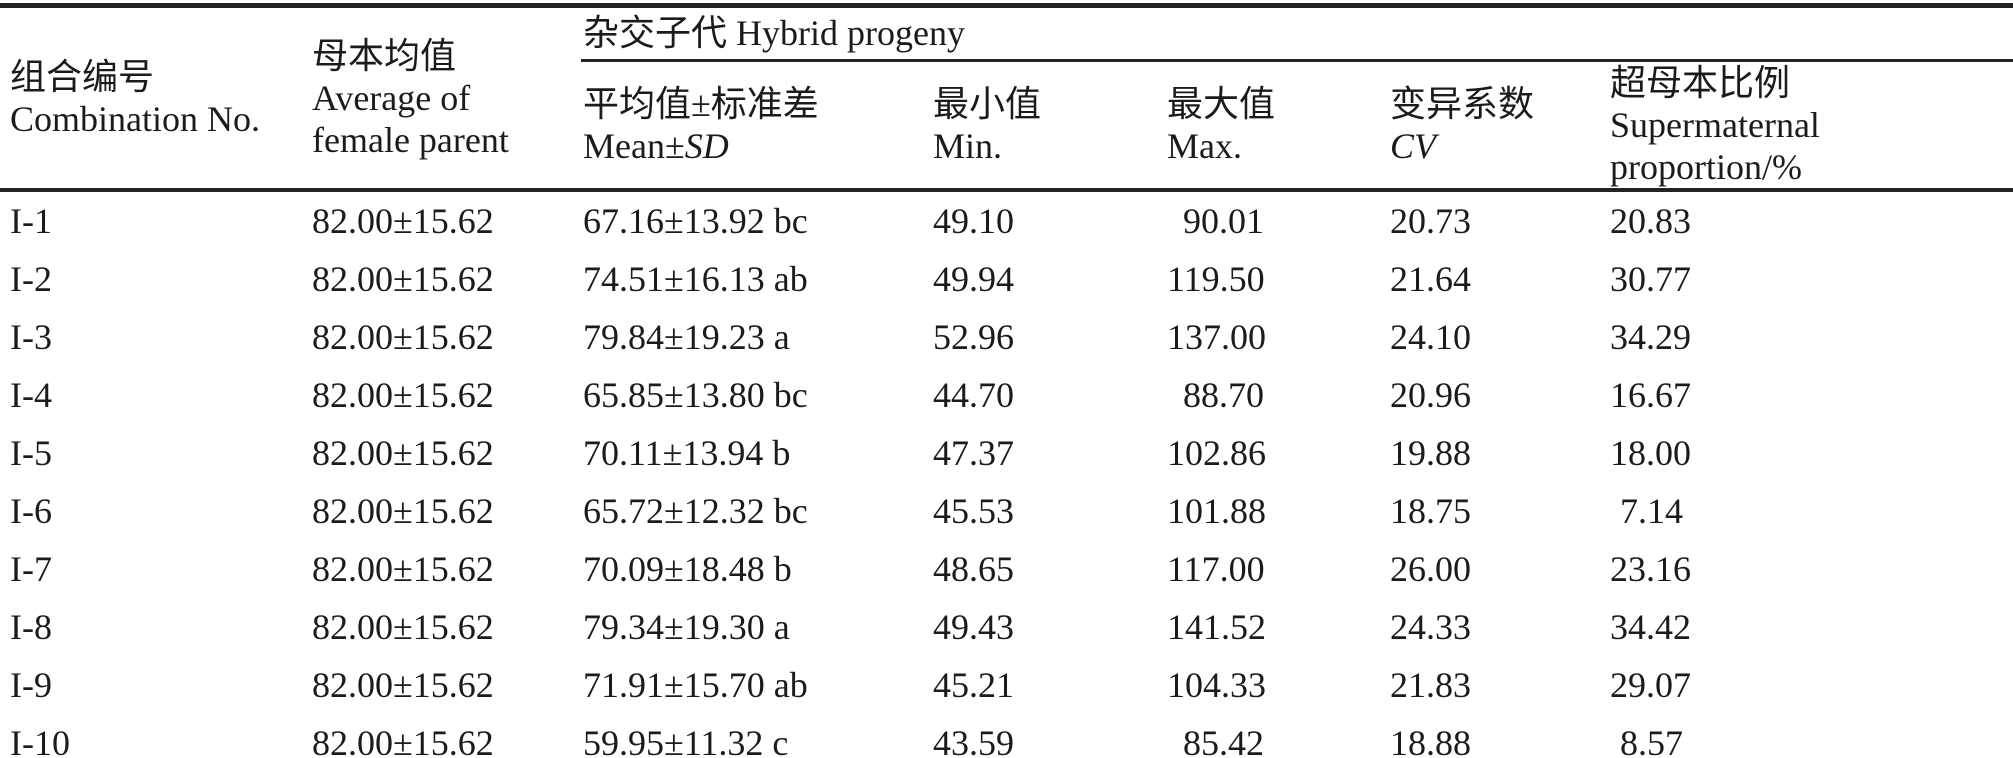 This screenshot has height=758, width=2013. I want to click on combination-no-cell: I-8, so click(31, 627).